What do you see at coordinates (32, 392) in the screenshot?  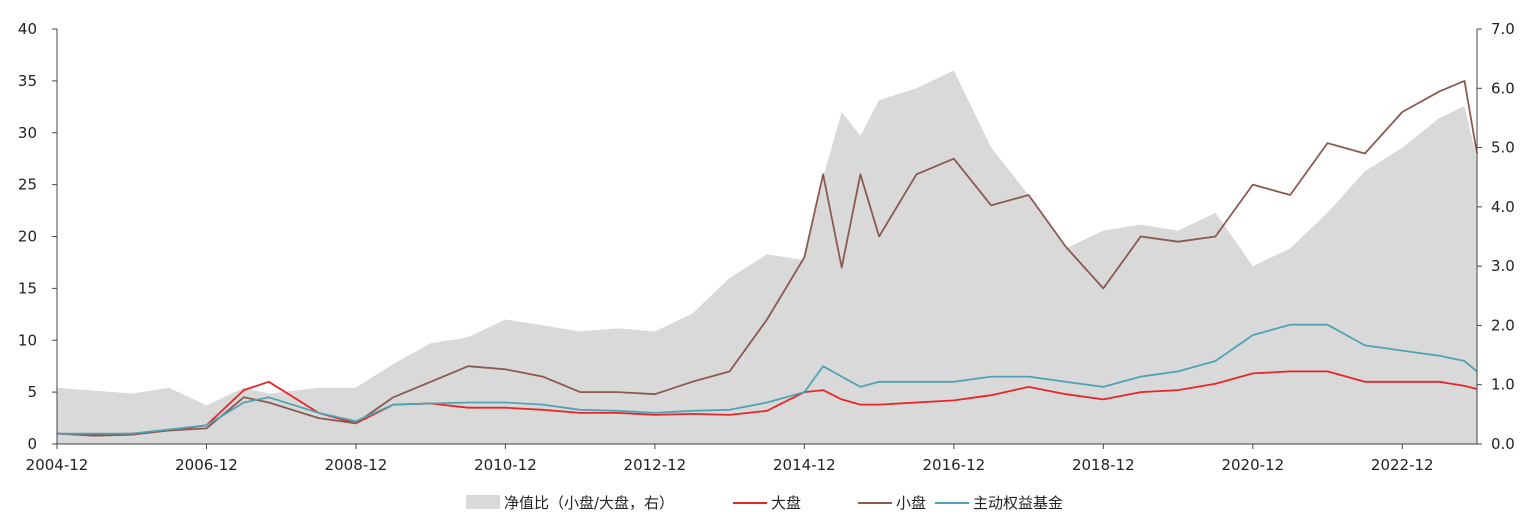 I see `left-y-tick-label: 5` at bounding box center [32, 392].